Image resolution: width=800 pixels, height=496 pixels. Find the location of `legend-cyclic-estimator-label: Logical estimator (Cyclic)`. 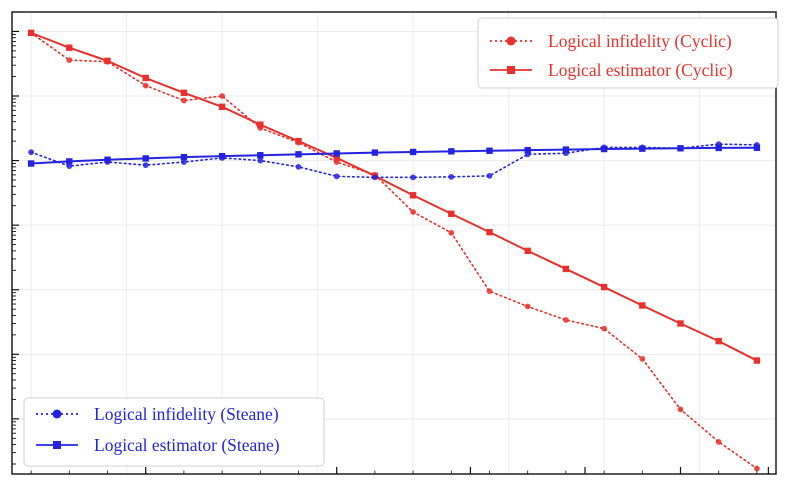

legend-cyclic-estimator-label: Logical estimator (Cyclic) is located at coordinates (640, 70).